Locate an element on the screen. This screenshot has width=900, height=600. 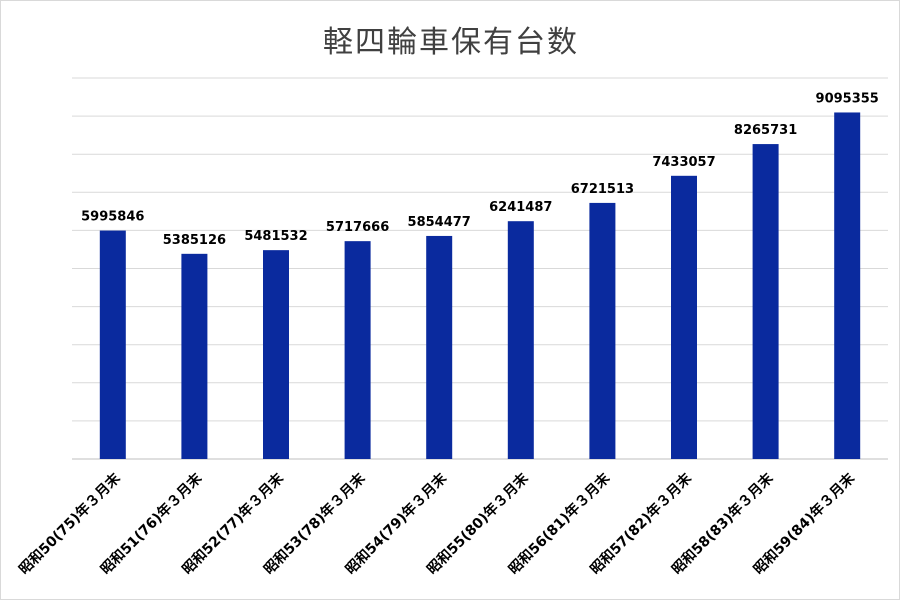
data-label-0: 5995846 is located at coordinates (112, 217).